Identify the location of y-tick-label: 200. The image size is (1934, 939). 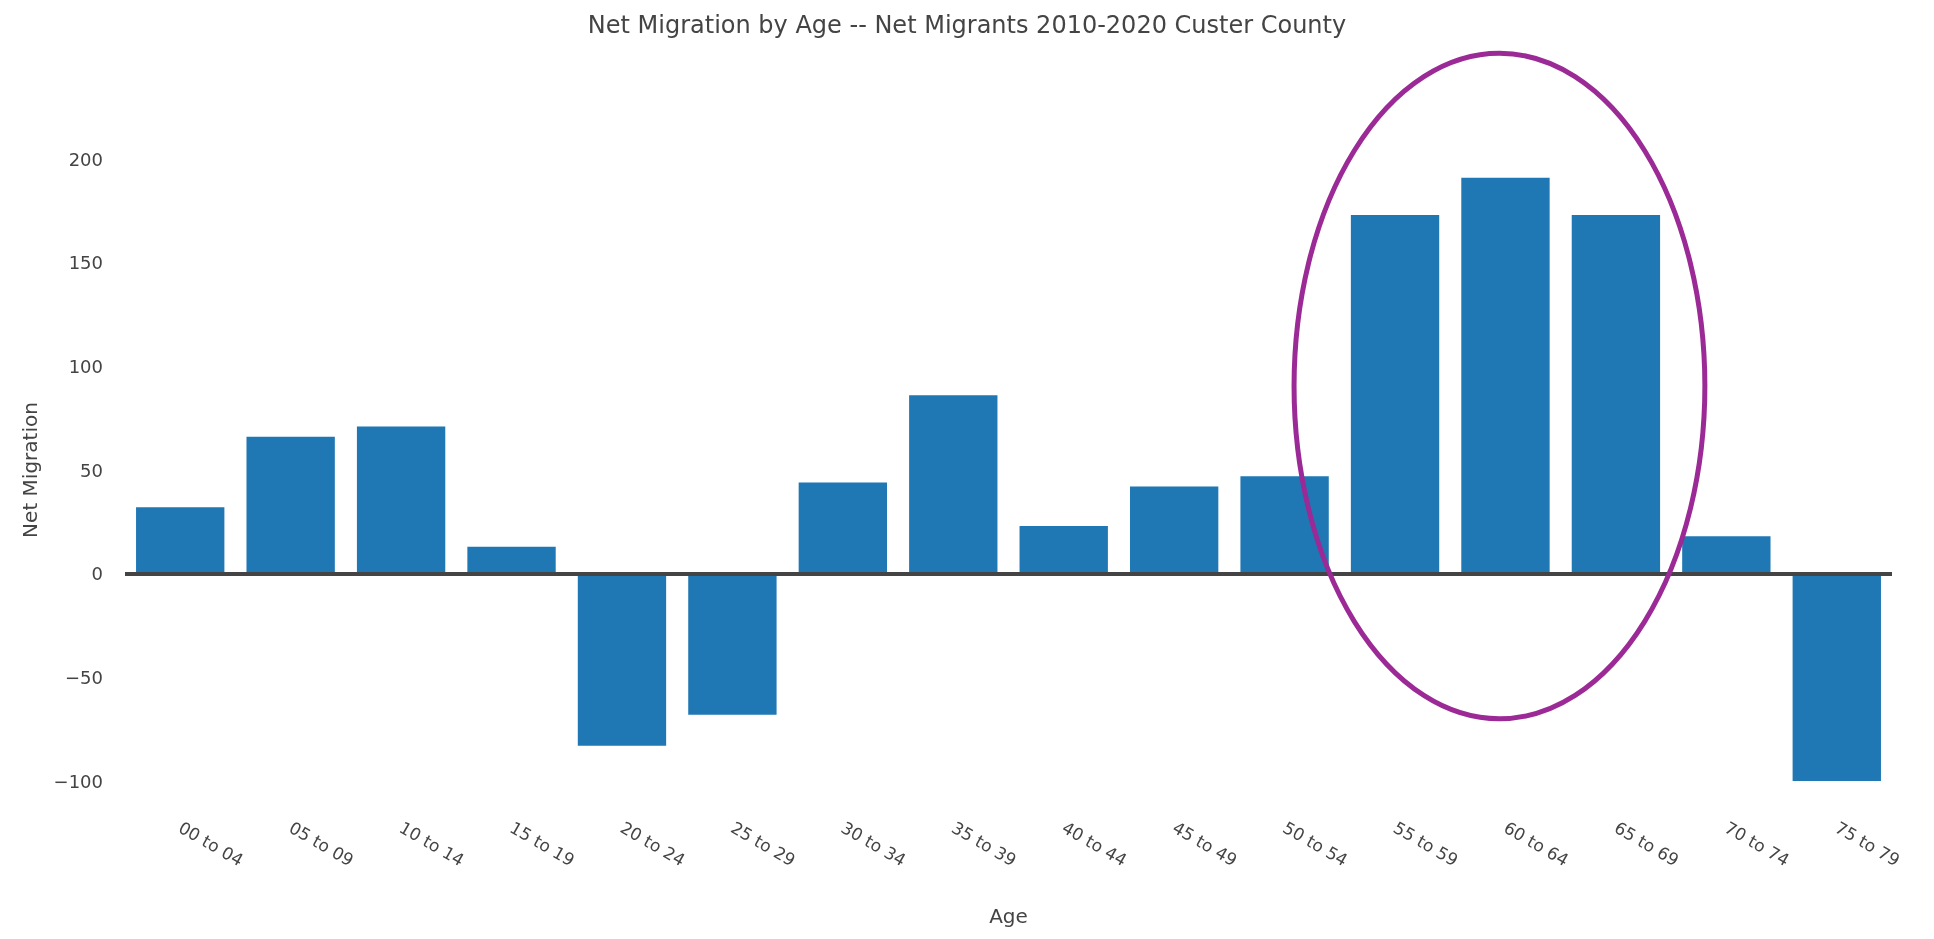
(85, 159).